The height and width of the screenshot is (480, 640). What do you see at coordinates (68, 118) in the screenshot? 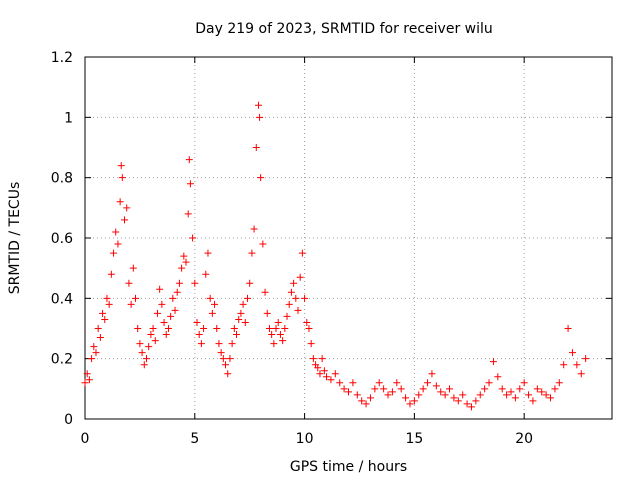
I see `y-tick-label: 1` at bounding box center [68, 118].